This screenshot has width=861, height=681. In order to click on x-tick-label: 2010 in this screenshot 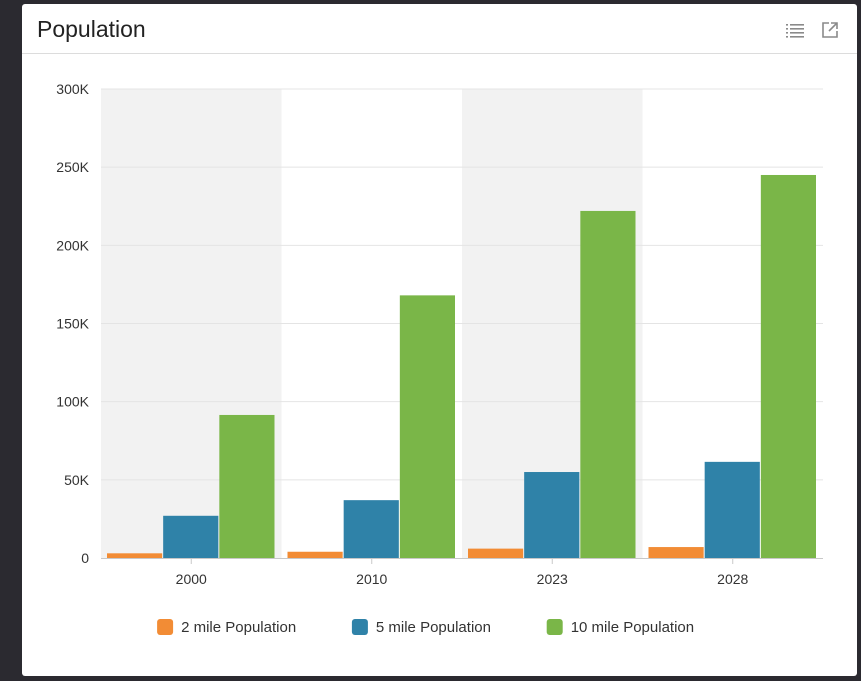, I will do `click(371, 579)`.